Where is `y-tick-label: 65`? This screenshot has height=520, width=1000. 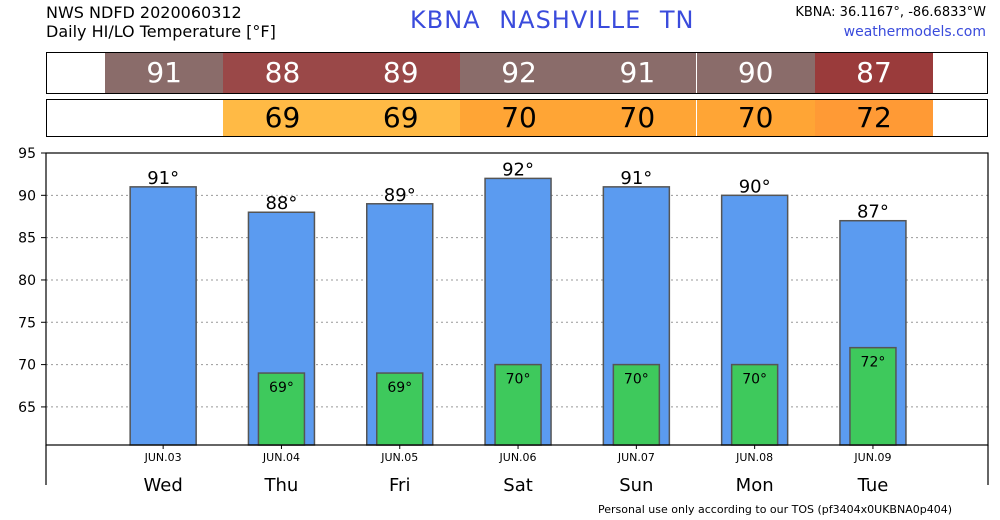 y-tick-label: 65 is located at coordinates (27, 408).